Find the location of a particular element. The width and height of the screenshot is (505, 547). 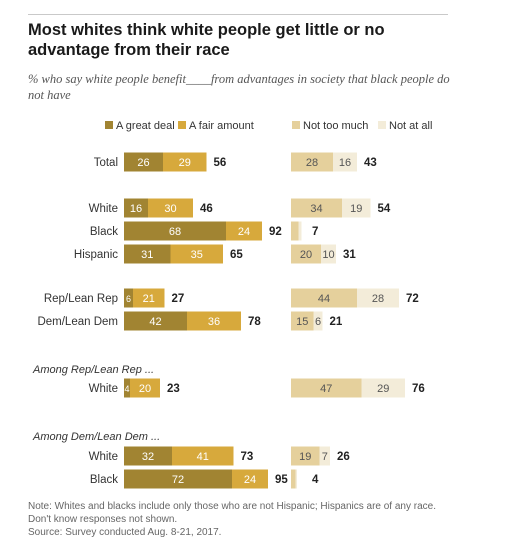

data-label-not-at-all: 16 is located at coordinates (345, 163).